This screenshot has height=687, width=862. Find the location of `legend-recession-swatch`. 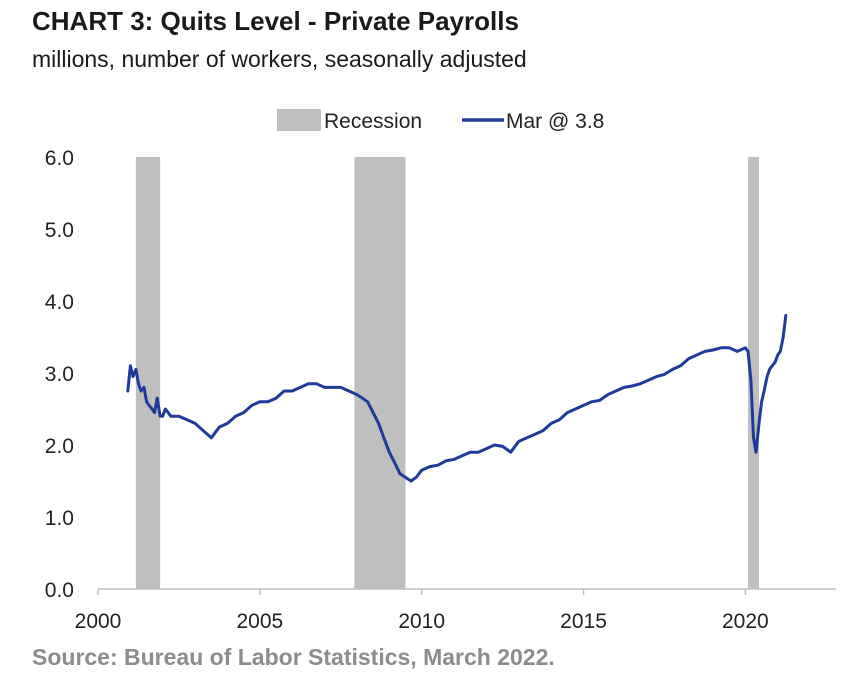

legend-recession-swatch is located at coordinates (299, 120).